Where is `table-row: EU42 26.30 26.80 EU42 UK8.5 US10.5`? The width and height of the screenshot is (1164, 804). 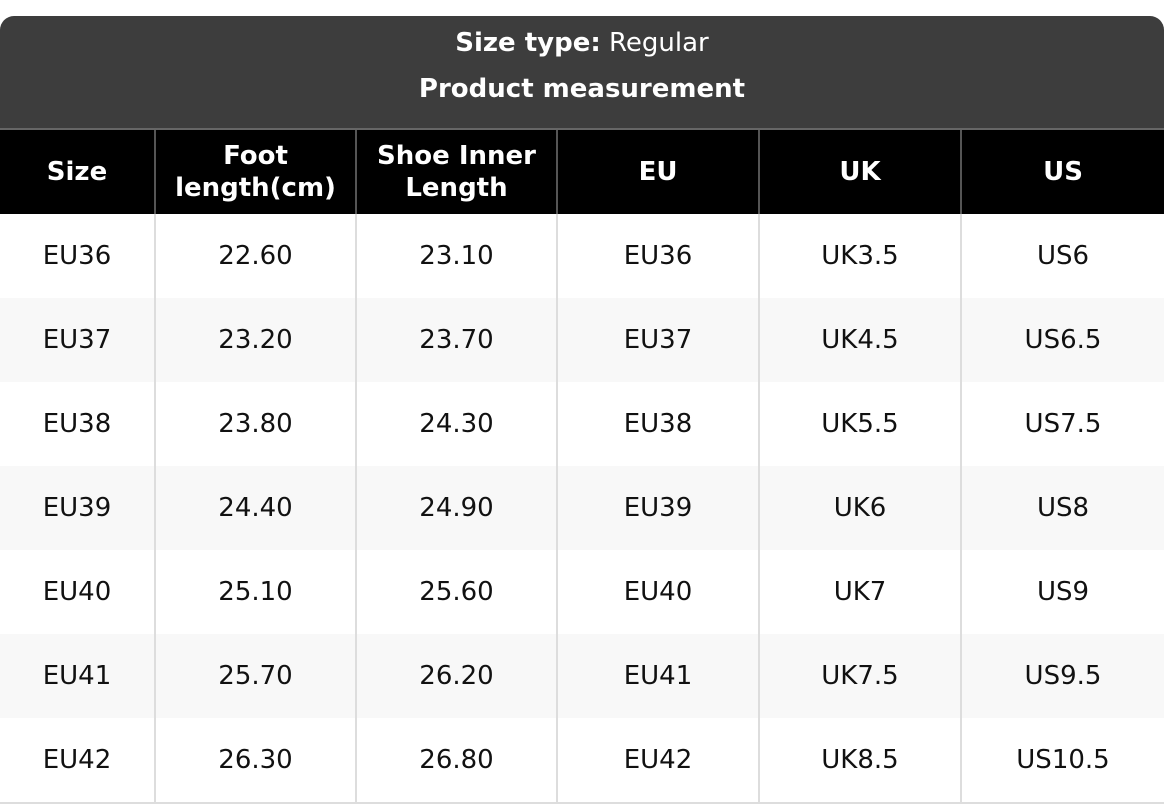
table-row: EU42 26.30 26.80 EU42 UK8.5 US10.5 is located at coordinates (582, 761).